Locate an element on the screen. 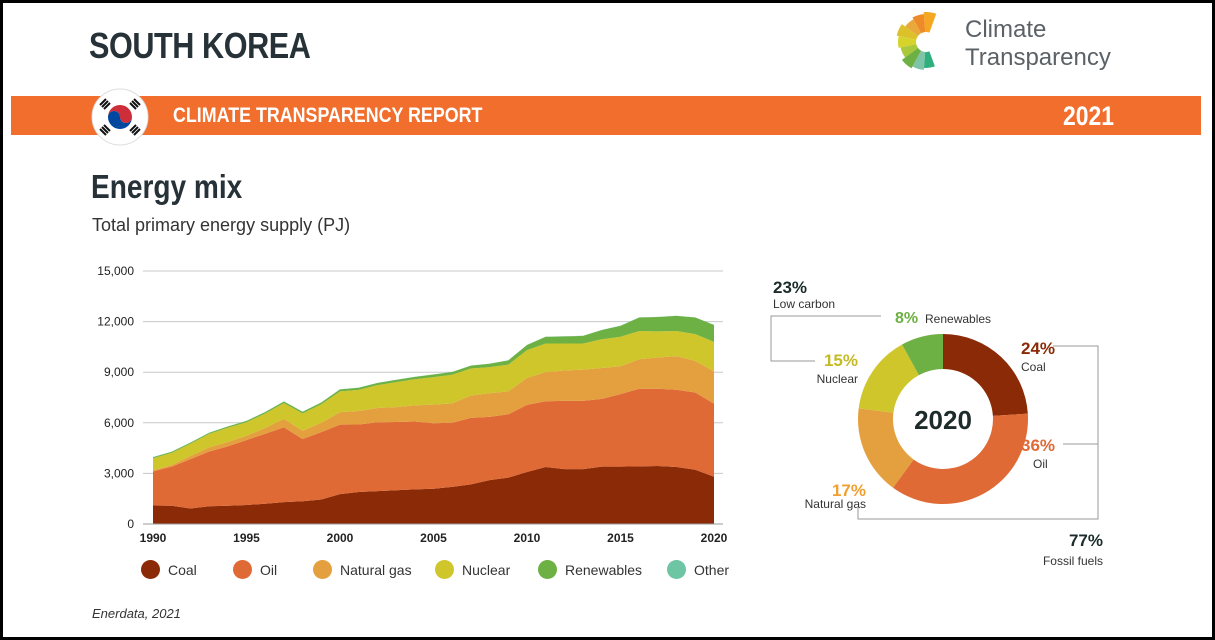  x-tick-label: 2005 is located at coordinates (433, 538).